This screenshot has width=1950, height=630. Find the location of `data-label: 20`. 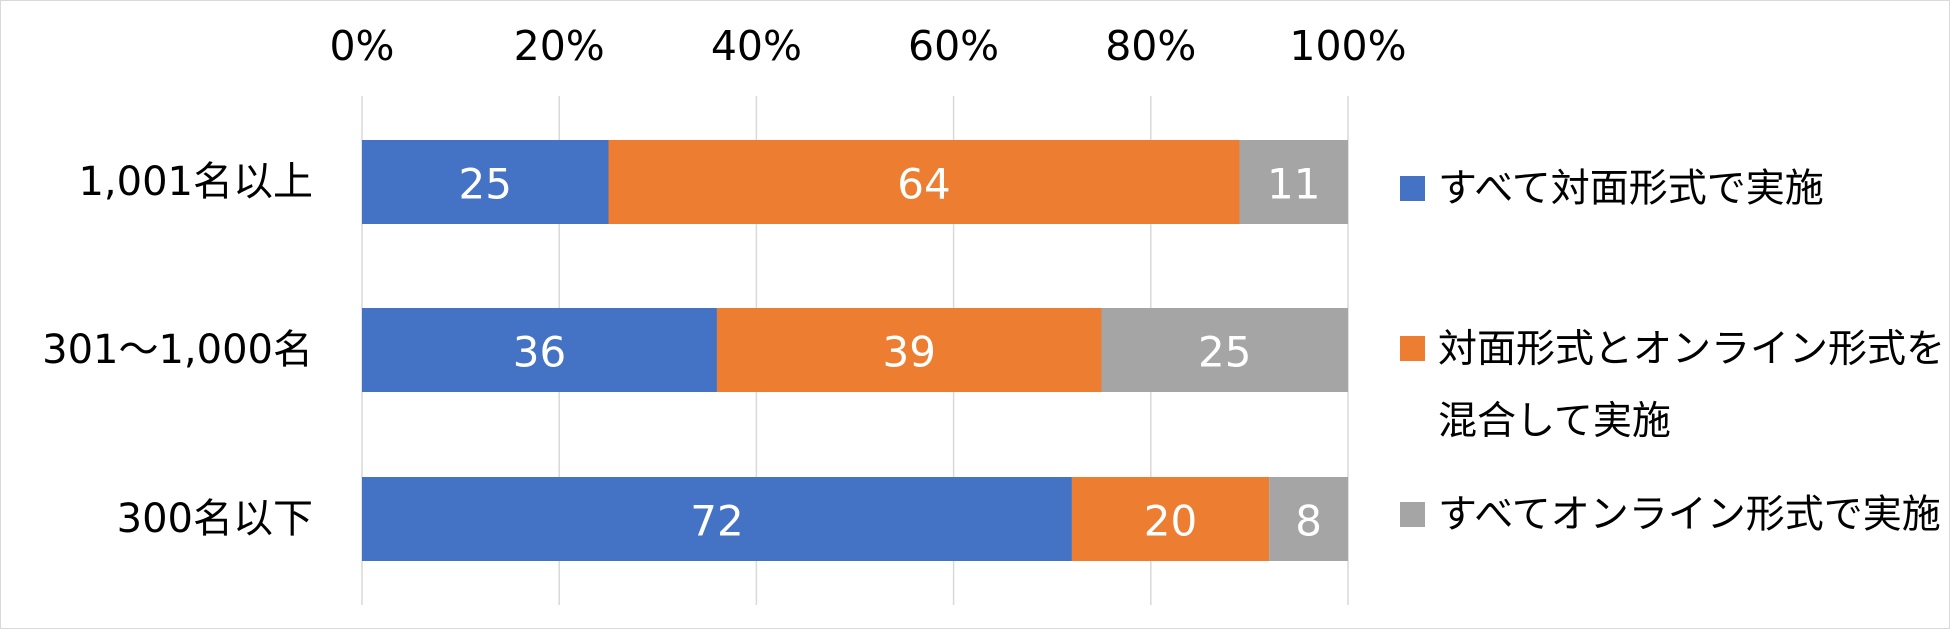

data-label: 20 is located at coordinates (1170, 521).